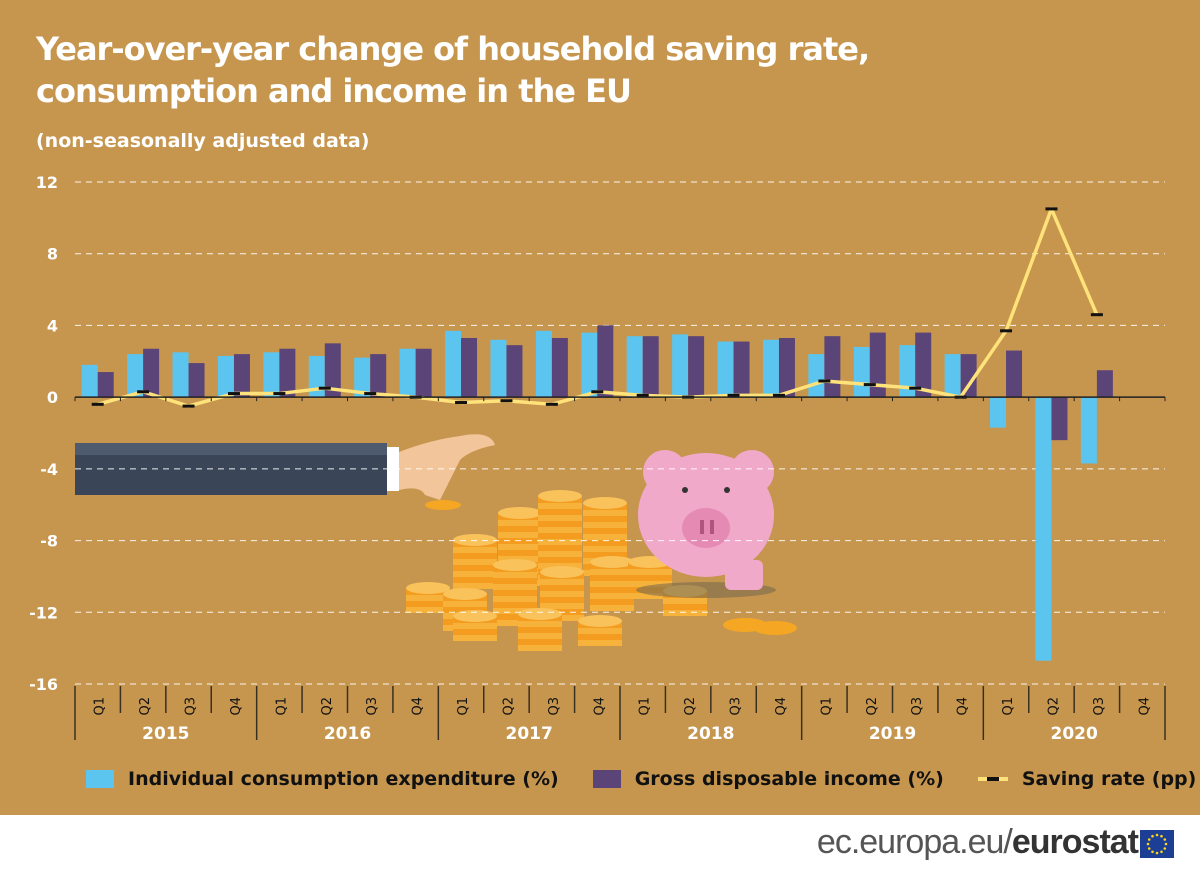  I want to click on eu-flag-icon, so click(1157, 844).